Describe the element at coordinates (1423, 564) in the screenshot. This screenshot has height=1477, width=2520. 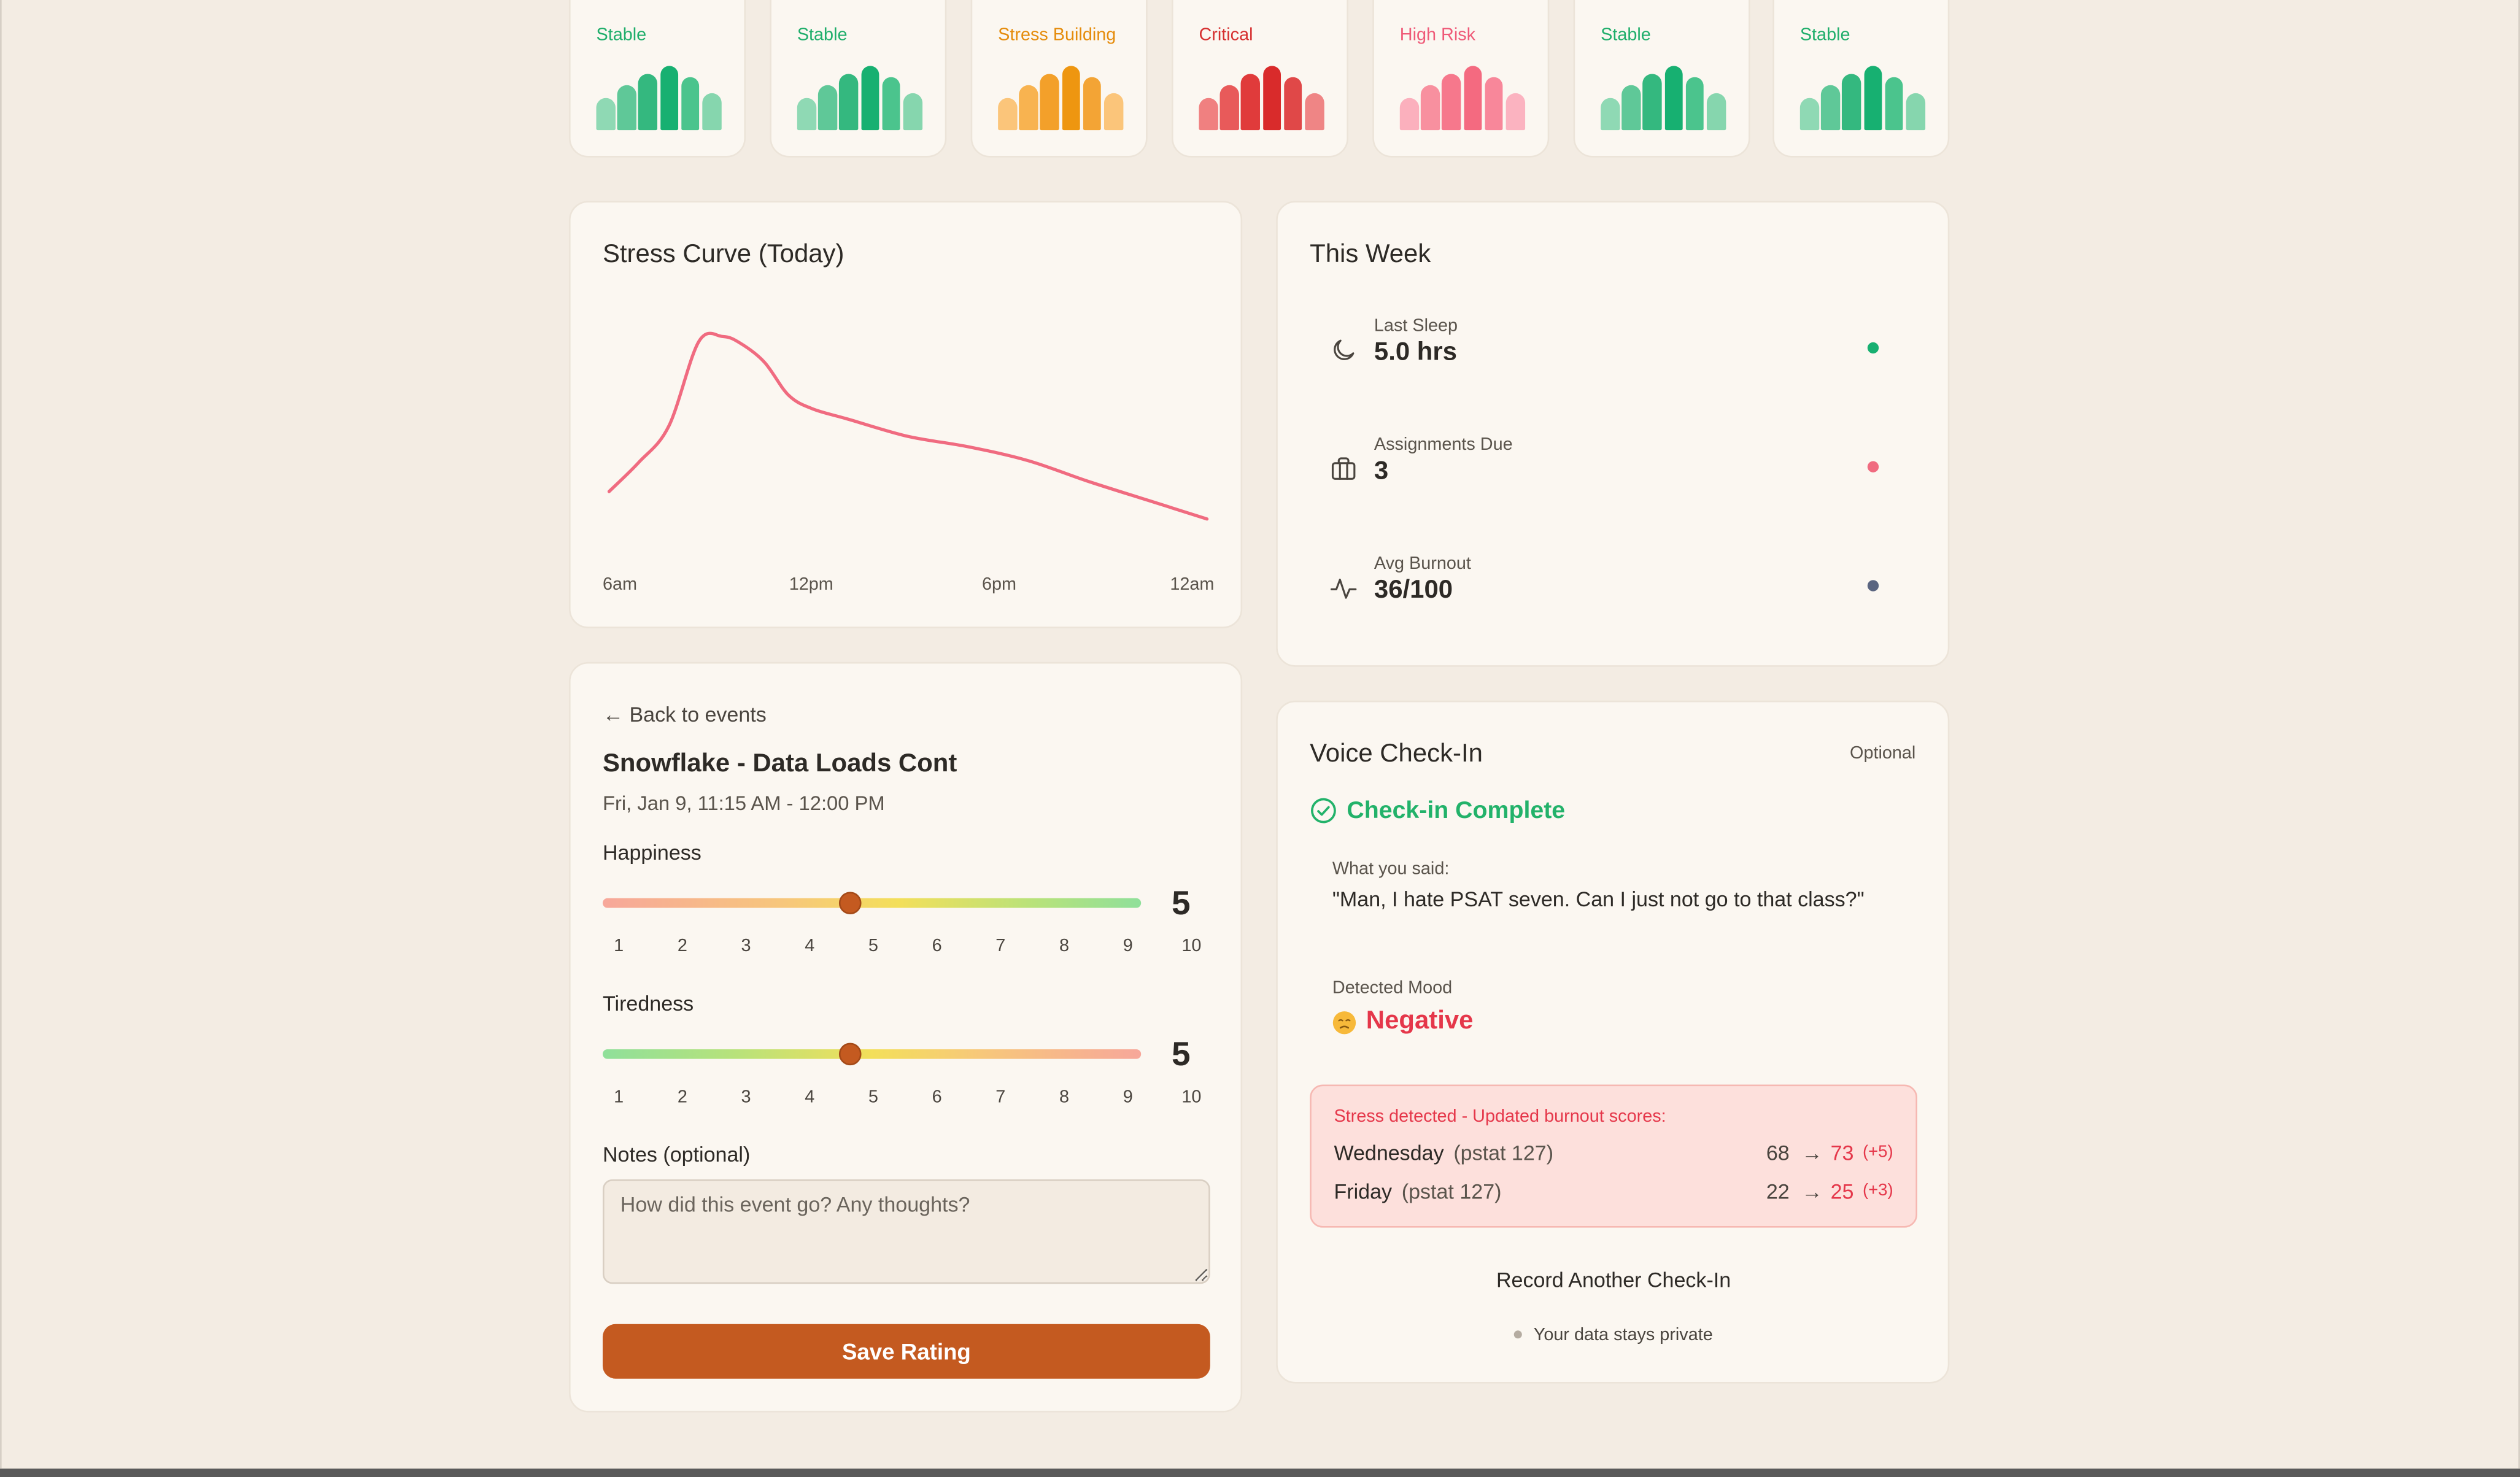
I see `stat-label: Avg Burnout` at that location.